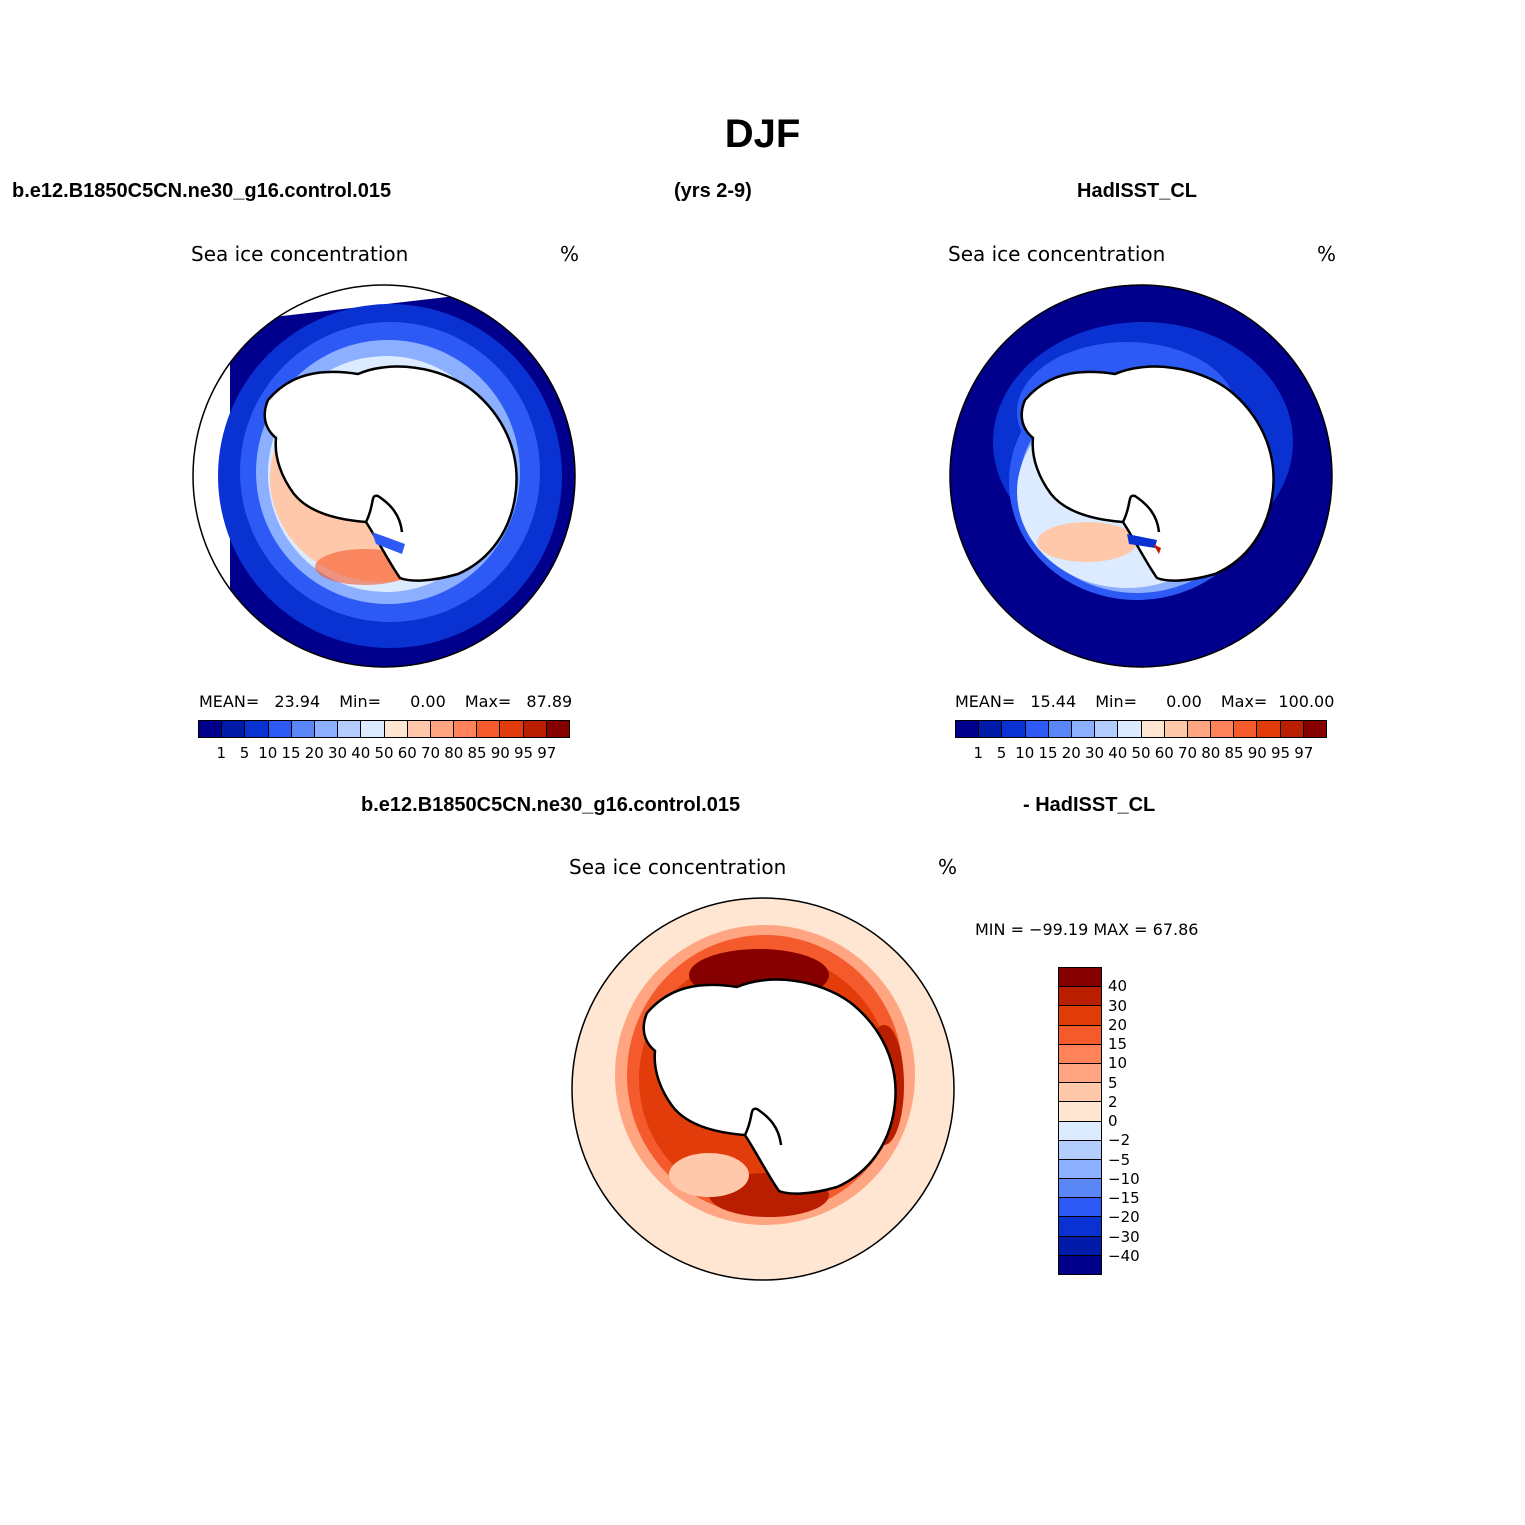 Image resolution: width=1525 pixels, height=1525 pixels. What do you see at coordinates (1118, 1044) in the screenshot?
I see `diff-colorbar-tick-label: 15` at bounding box center [1118, 1044].